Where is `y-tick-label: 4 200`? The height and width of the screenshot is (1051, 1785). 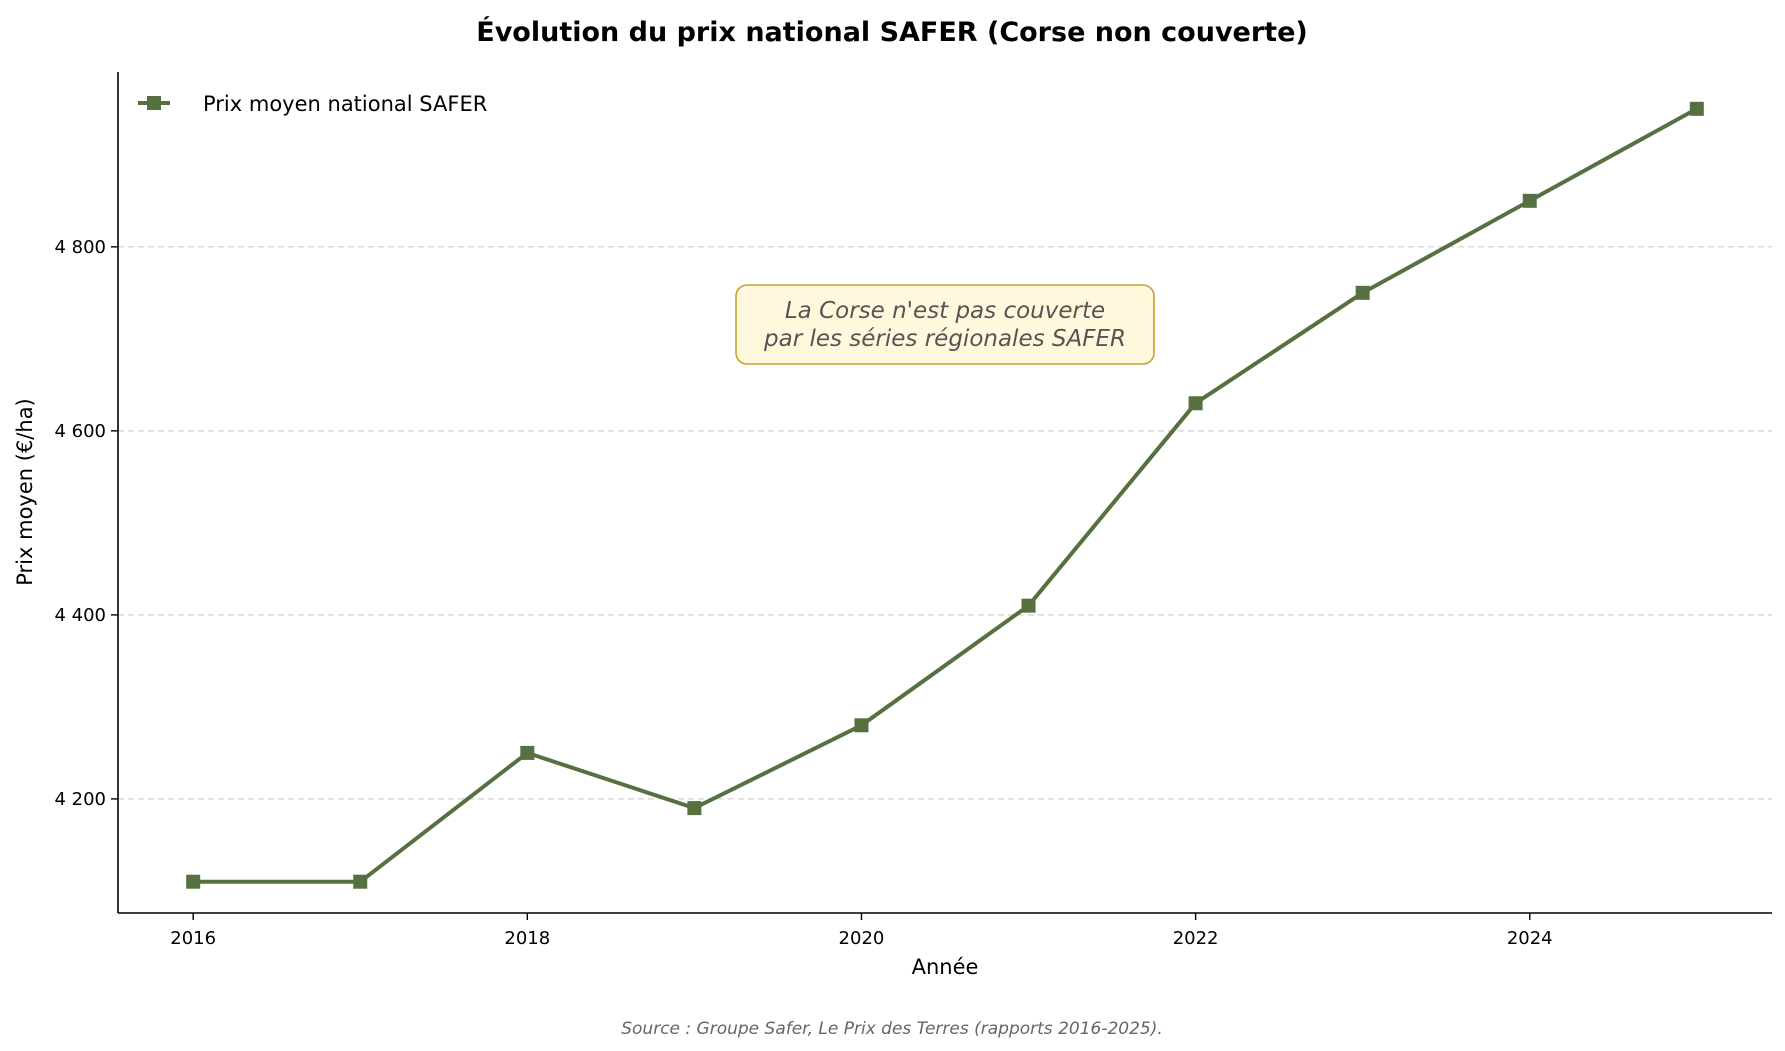 y-tick-label: 4 200 is located at coordinates (80, 799).